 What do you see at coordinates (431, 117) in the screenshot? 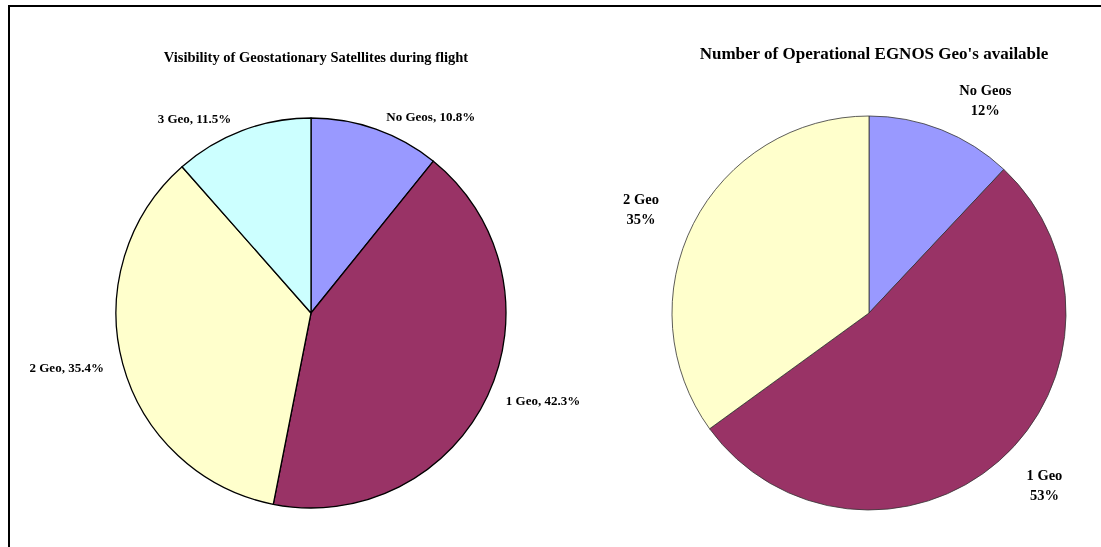
I see `slice-label: No Geos, 10.8%` at bounding box center [431, 117].